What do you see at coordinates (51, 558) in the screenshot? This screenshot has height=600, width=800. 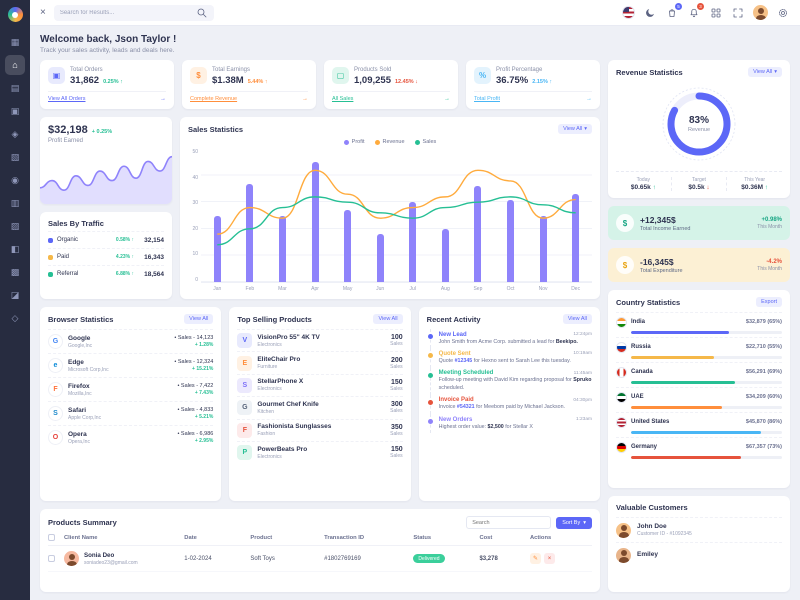 I see `row-checkbox` at bounding box center [51, 558].